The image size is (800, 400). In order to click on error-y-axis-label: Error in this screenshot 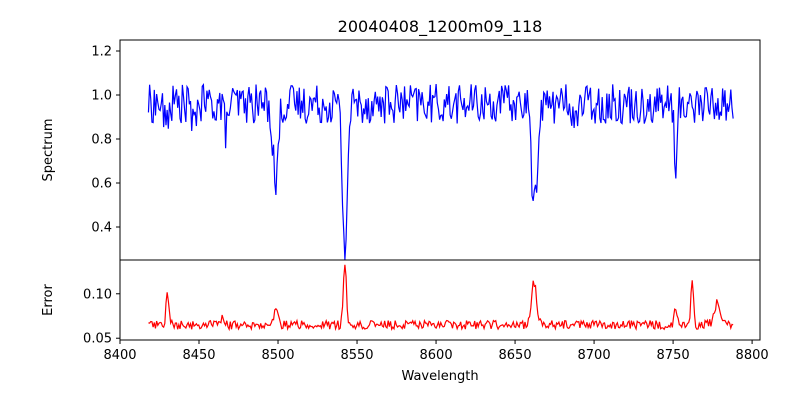, I will do `click(48, 300)`.